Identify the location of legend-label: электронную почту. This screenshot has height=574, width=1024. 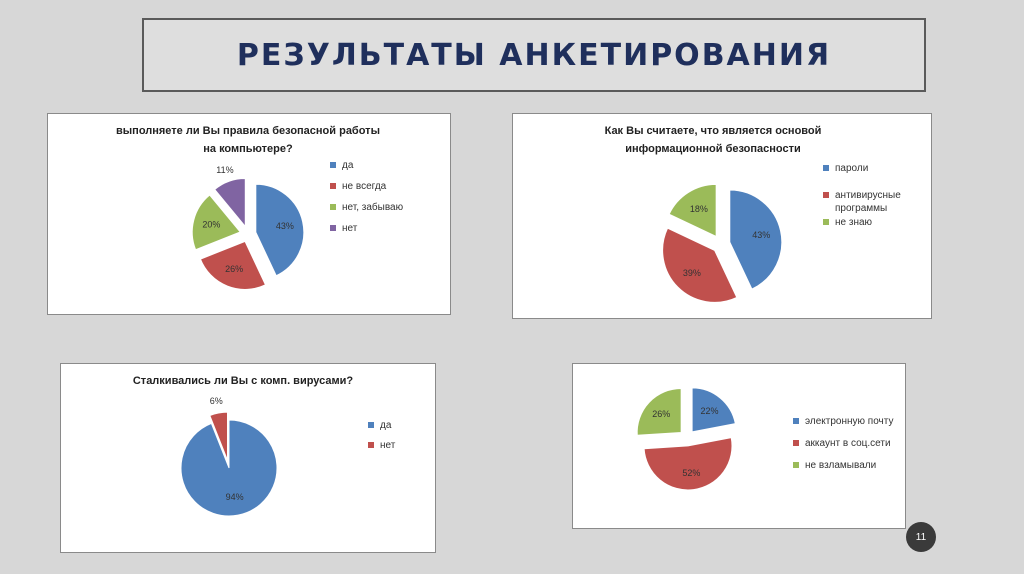
(849, 421).